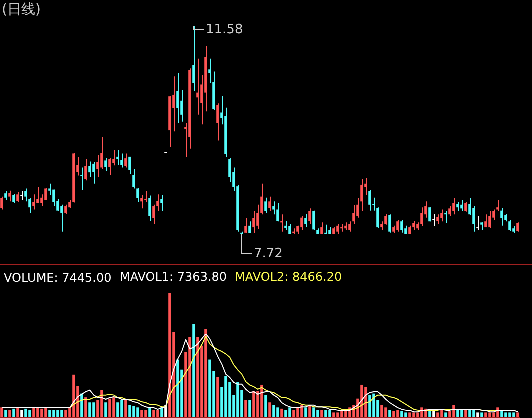 This screenshot has width=532, height=418. What do you see at coordinates (268, 254) in the screenshot?
I see `text: 7.72` at bounding box center [268, 254].